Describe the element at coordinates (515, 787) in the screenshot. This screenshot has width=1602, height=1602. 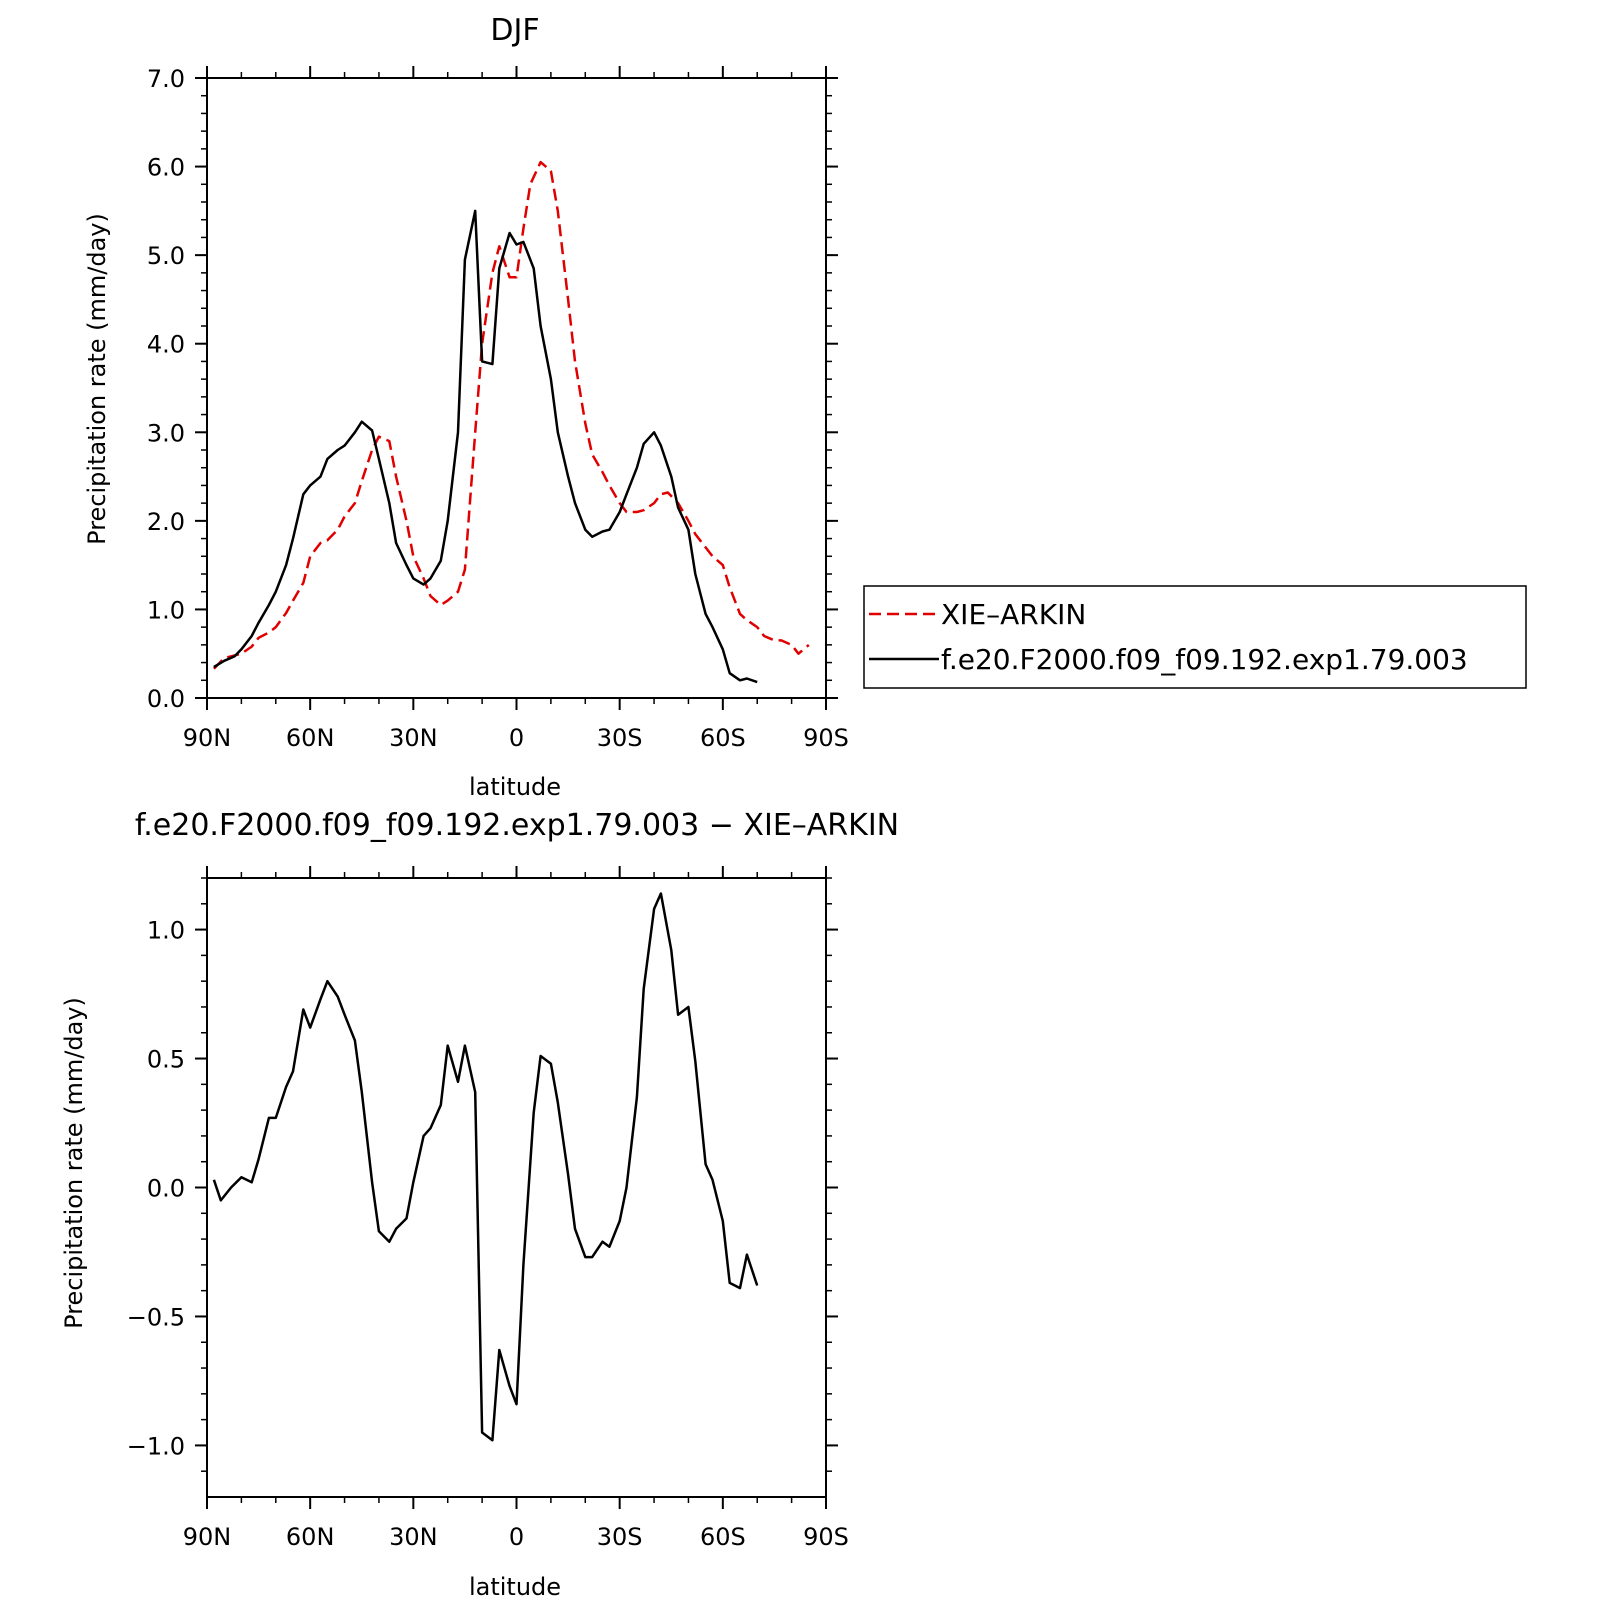
I see `top-x-axis-label: latitude` at that location.